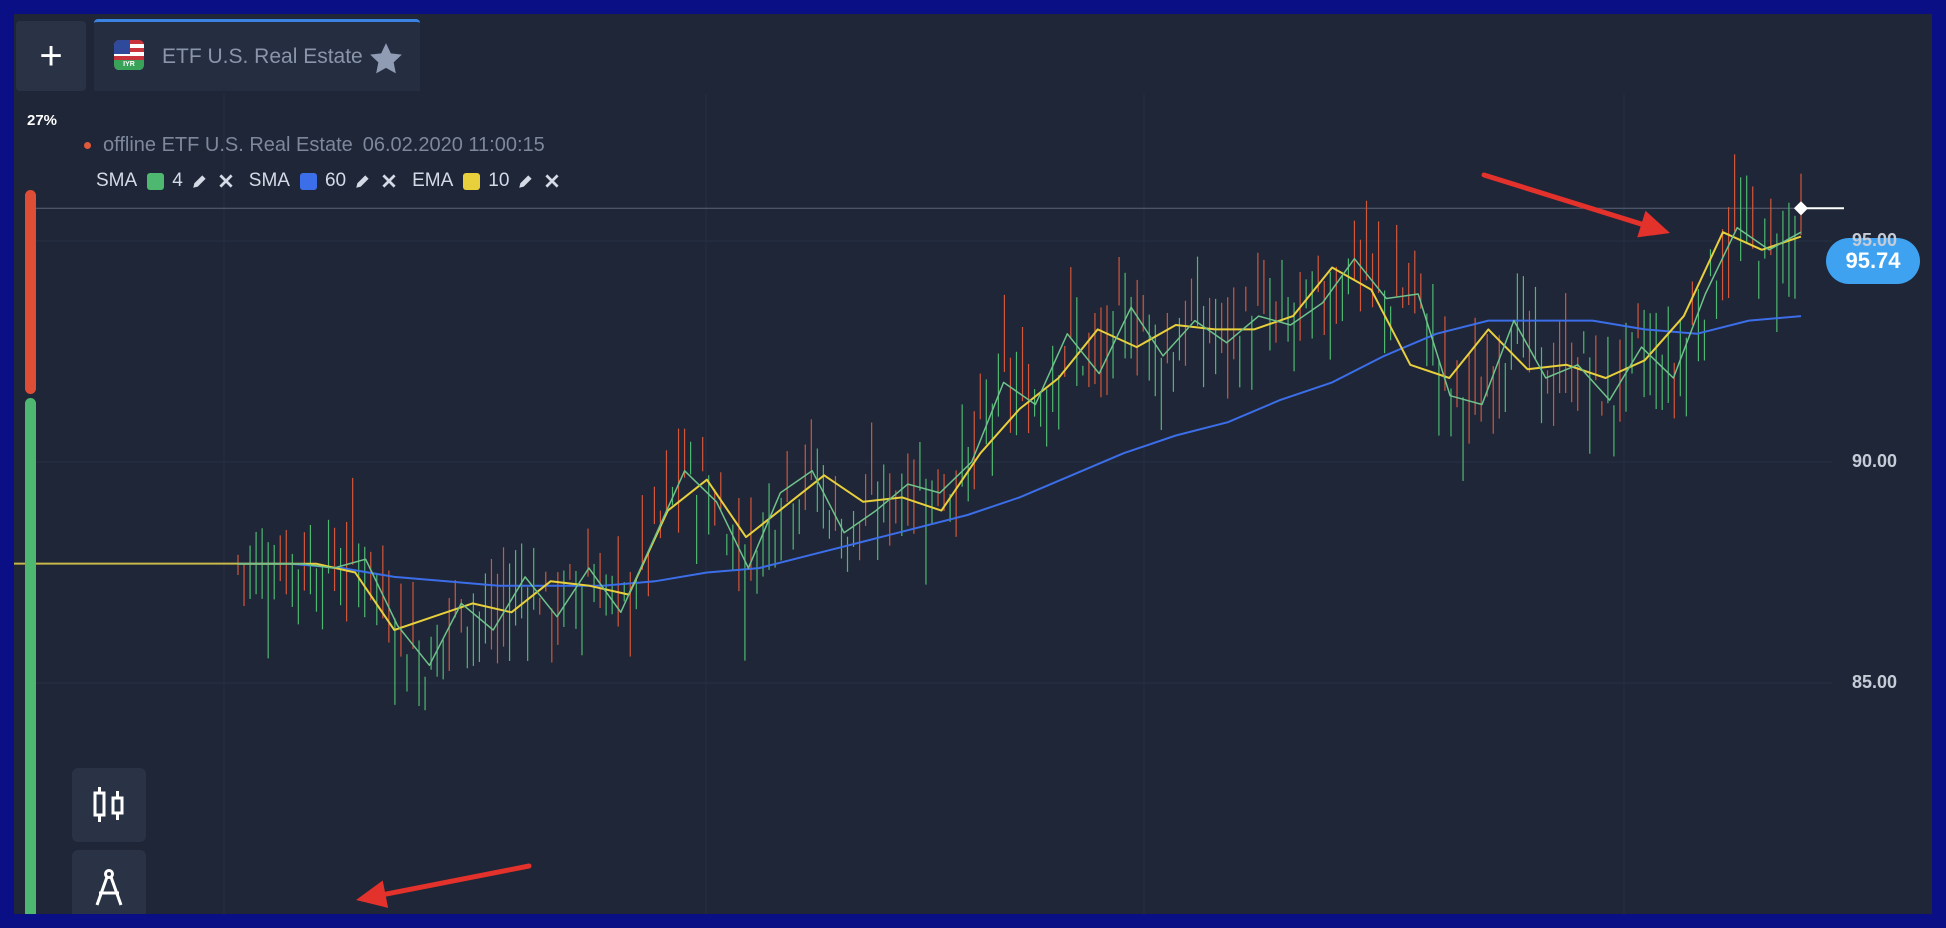  I want to click on drawing-tool-icon, so click(109, 887).